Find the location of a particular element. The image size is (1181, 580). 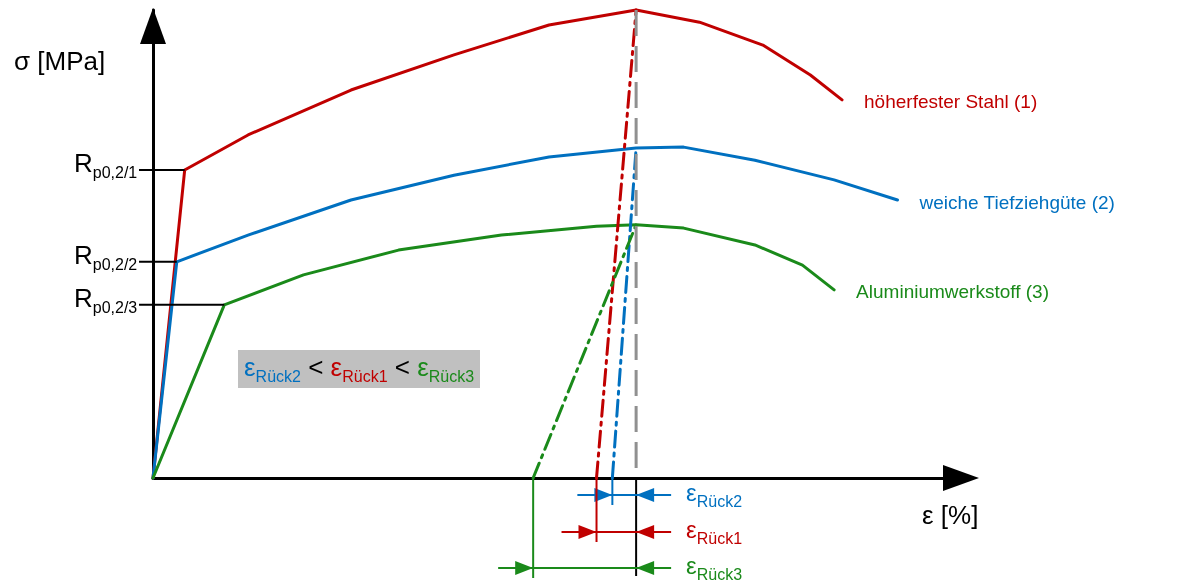

annotation: ε$_{Rück2}$ < ε$_{Rück1}$ < ε$_{Rück3}$ is located at coordinates (359, 369).